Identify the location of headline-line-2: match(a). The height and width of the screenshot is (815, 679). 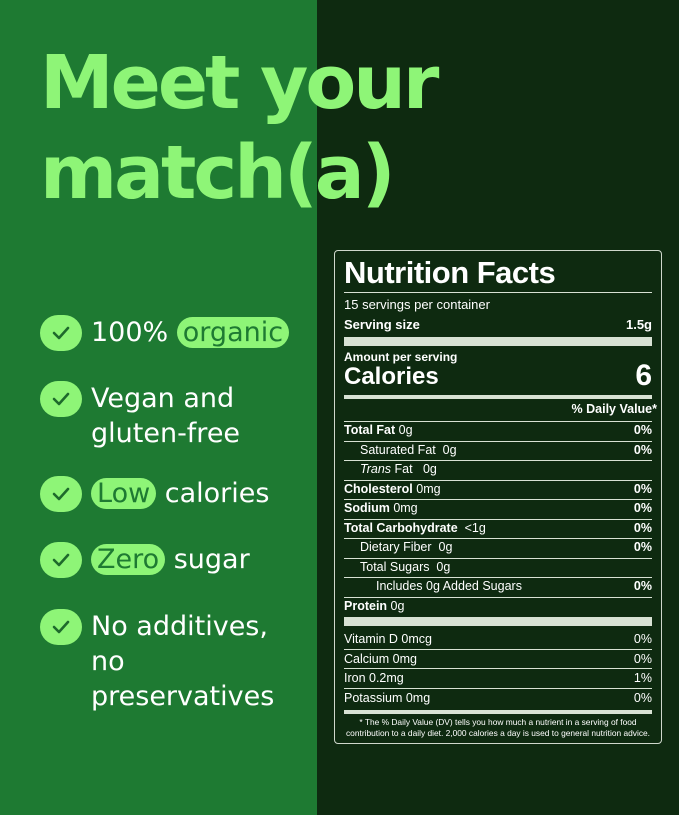
(218, 173).